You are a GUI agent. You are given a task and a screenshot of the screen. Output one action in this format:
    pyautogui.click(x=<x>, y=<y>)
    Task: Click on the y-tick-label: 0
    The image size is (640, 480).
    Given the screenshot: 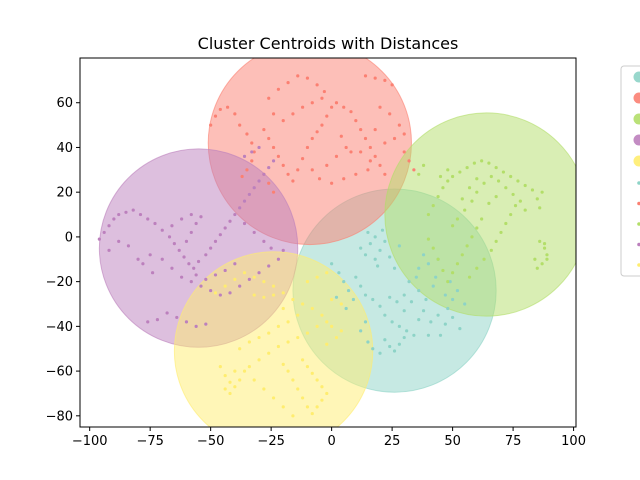 What is the action you would take?
    pyautogui.click(x=69, y=237)
    